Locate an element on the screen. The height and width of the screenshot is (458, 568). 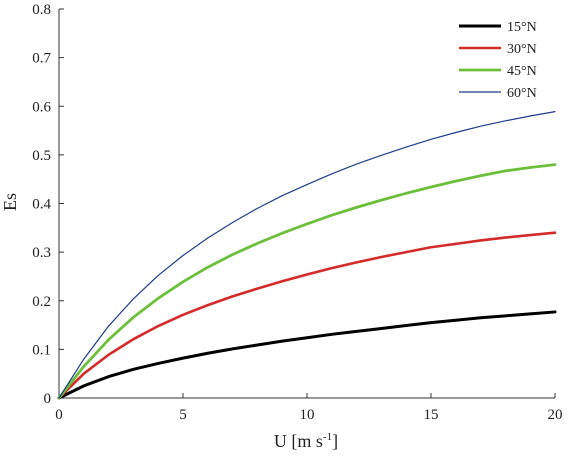
y-tick-label: 0.1 is located at coordinates (41, 350).